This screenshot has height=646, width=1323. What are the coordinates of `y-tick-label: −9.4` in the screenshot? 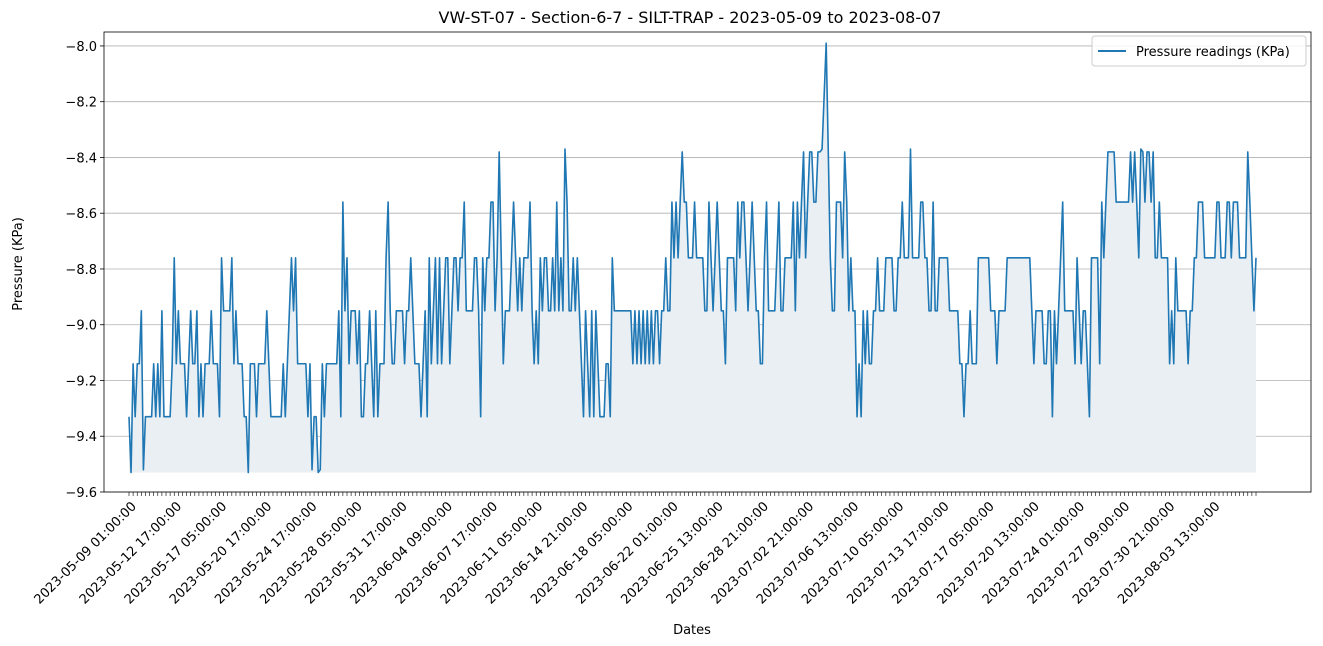 It's located at (81, 437).